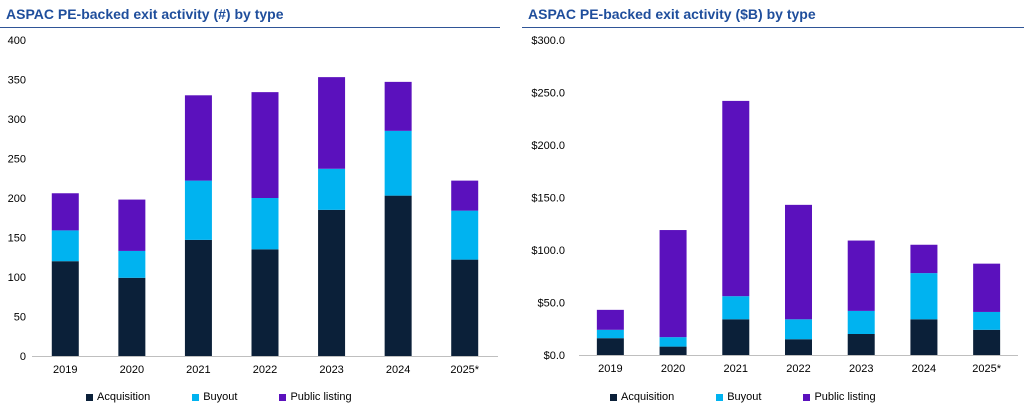 Image resolution: width=1024 pixels, height=411 pixels. What do you see at coordinates (17, 239) in the screenshot?
I see `y-tick-label: 150` at bounding box center [17, 239].